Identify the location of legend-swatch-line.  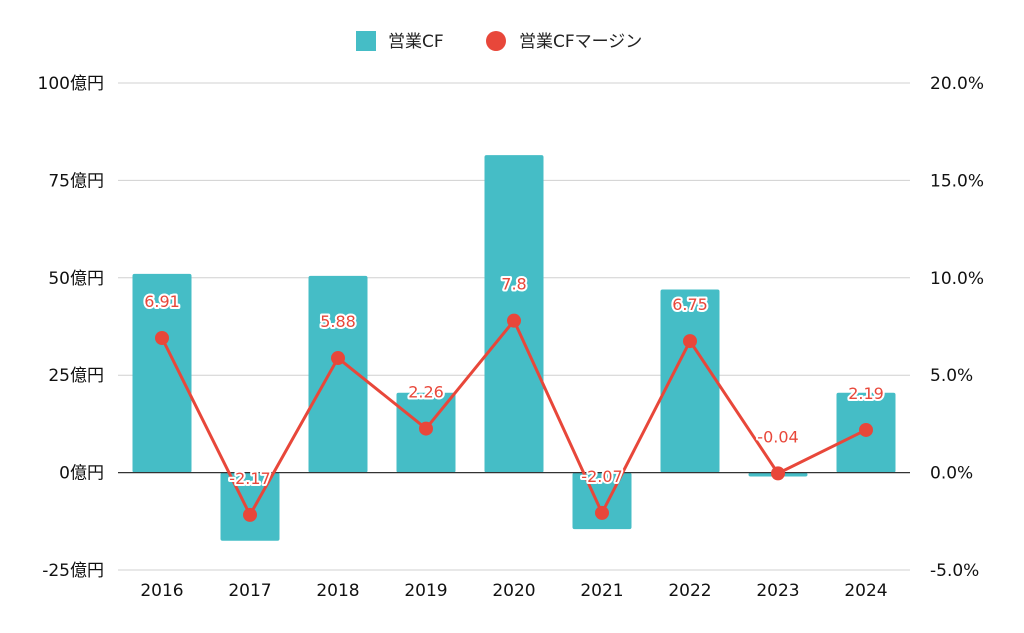
(496, 41).